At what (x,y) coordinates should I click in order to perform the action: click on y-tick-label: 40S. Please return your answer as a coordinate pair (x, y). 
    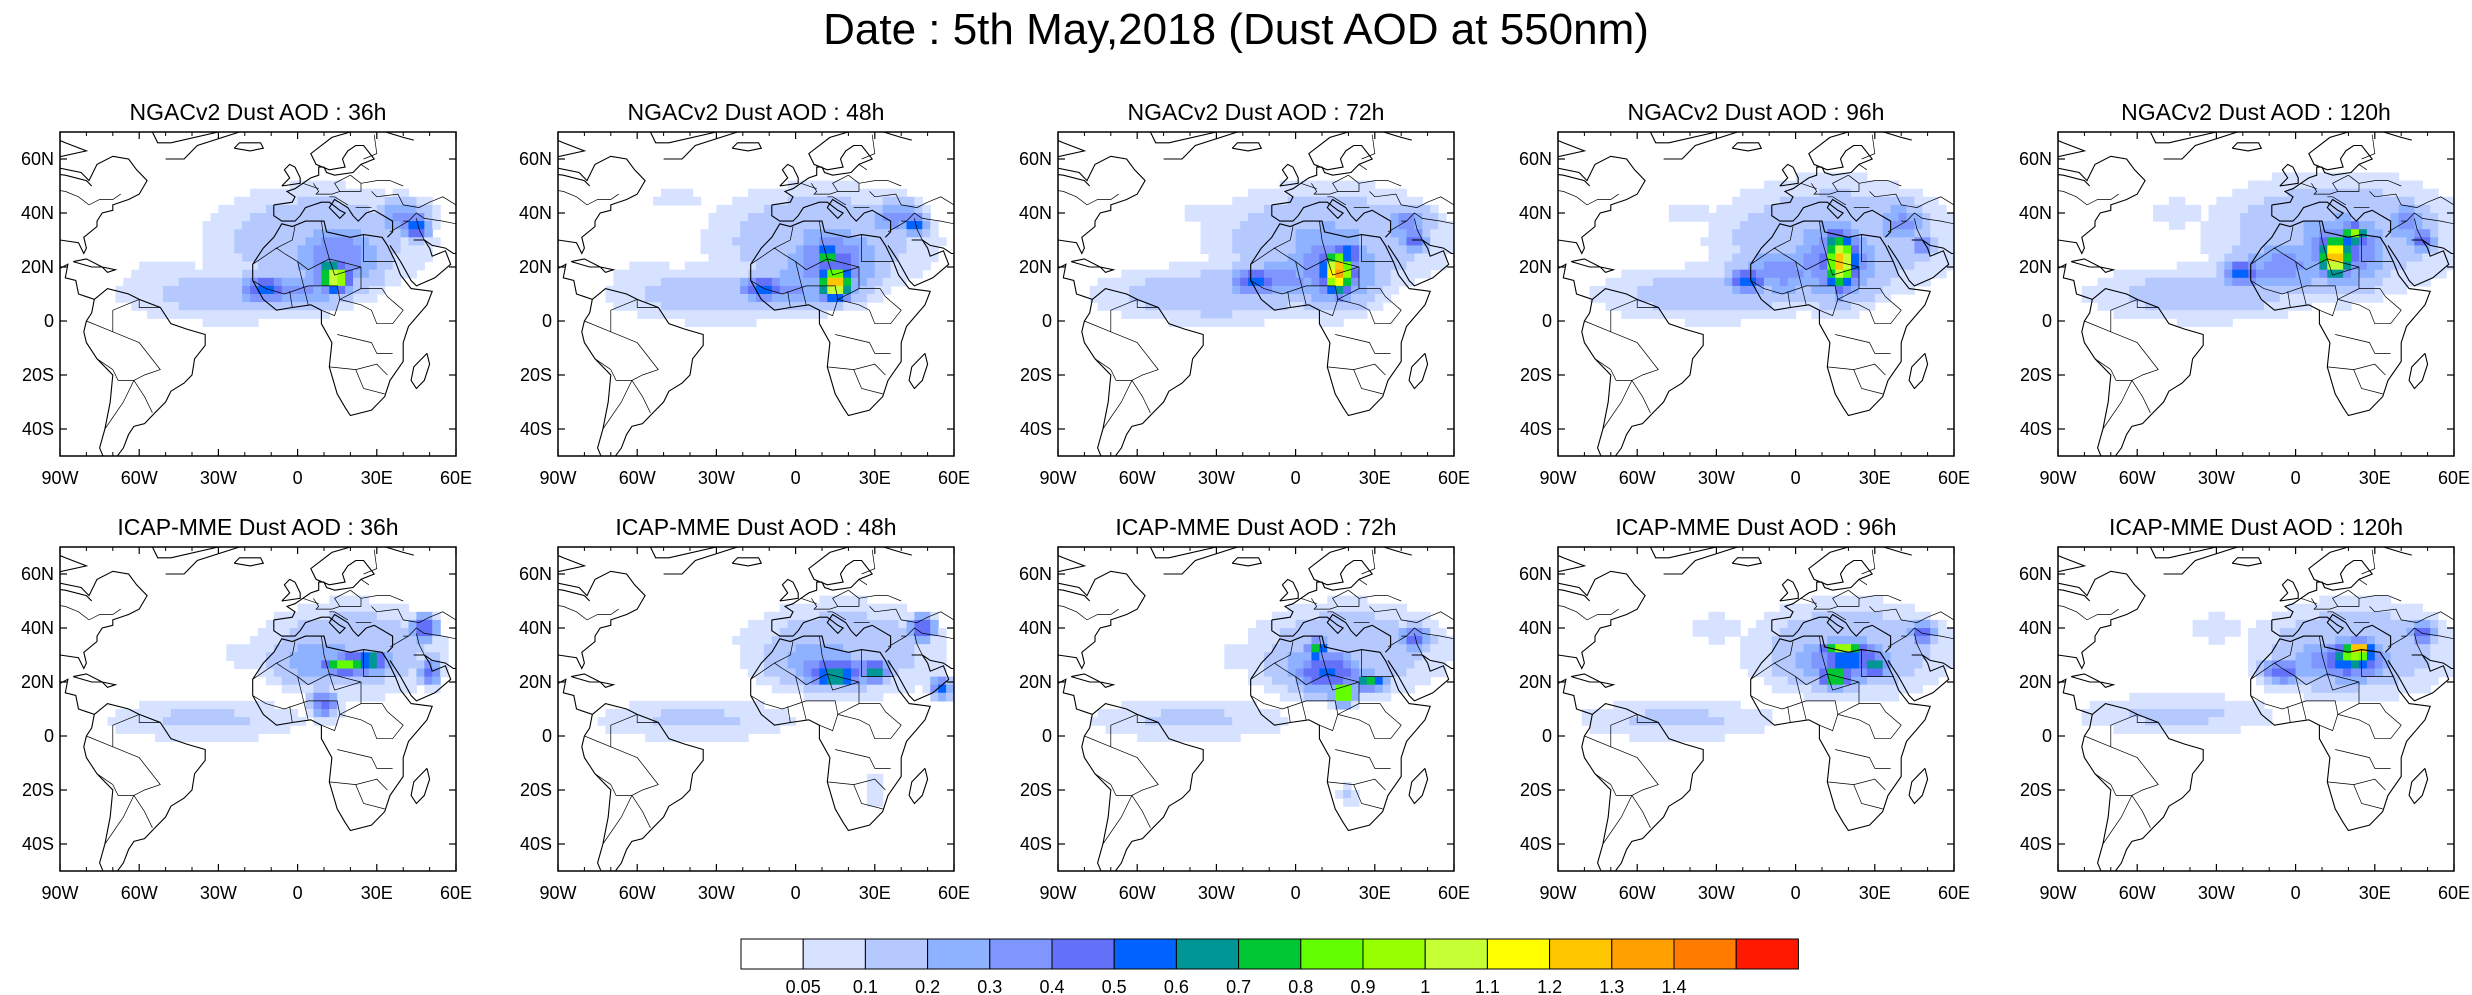
    Looking at the image, I should click on (536, 844).